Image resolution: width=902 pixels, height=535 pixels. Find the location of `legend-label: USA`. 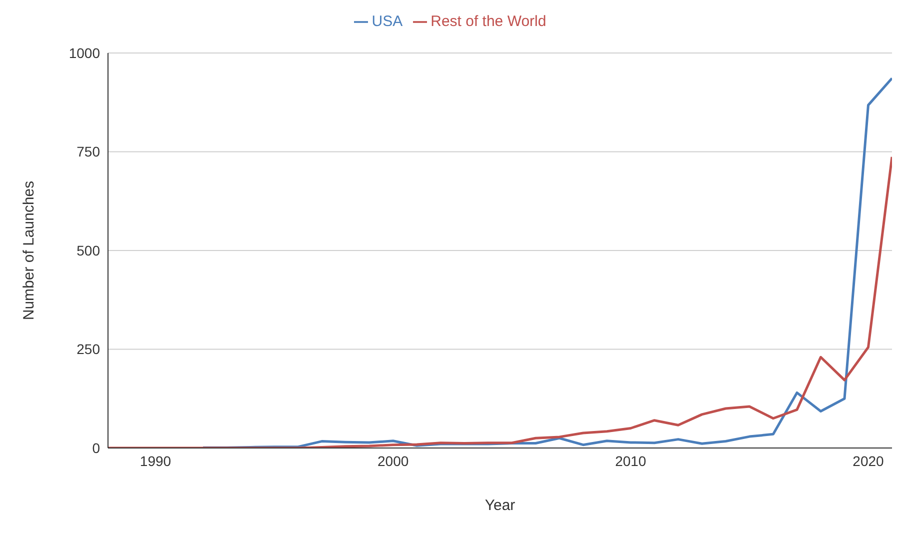

legend-label: USA is located at coordinates (387, 21).